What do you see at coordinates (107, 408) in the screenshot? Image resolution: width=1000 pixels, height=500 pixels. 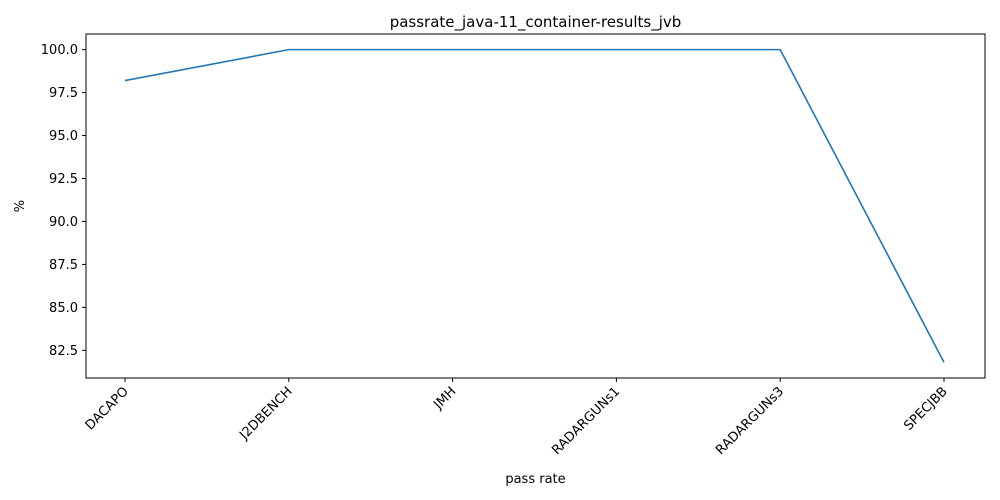 I see `x-tick-label: DACAPO` at bounding box center [107, 408].